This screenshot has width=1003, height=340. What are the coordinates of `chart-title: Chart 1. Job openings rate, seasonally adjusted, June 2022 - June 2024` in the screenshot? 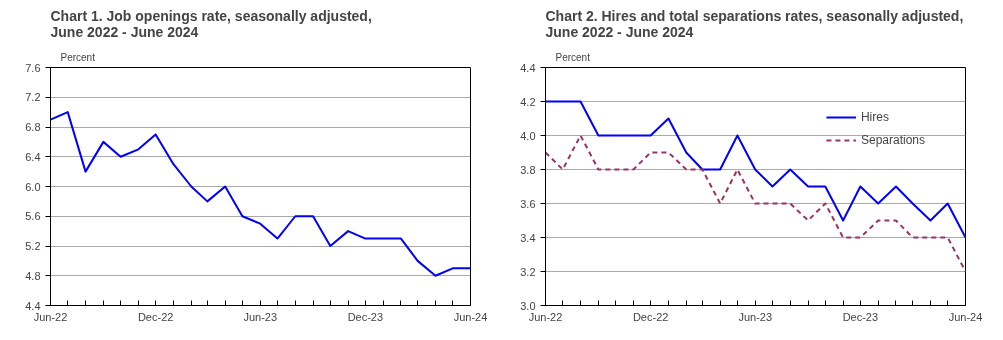 It's located at (211, 23).